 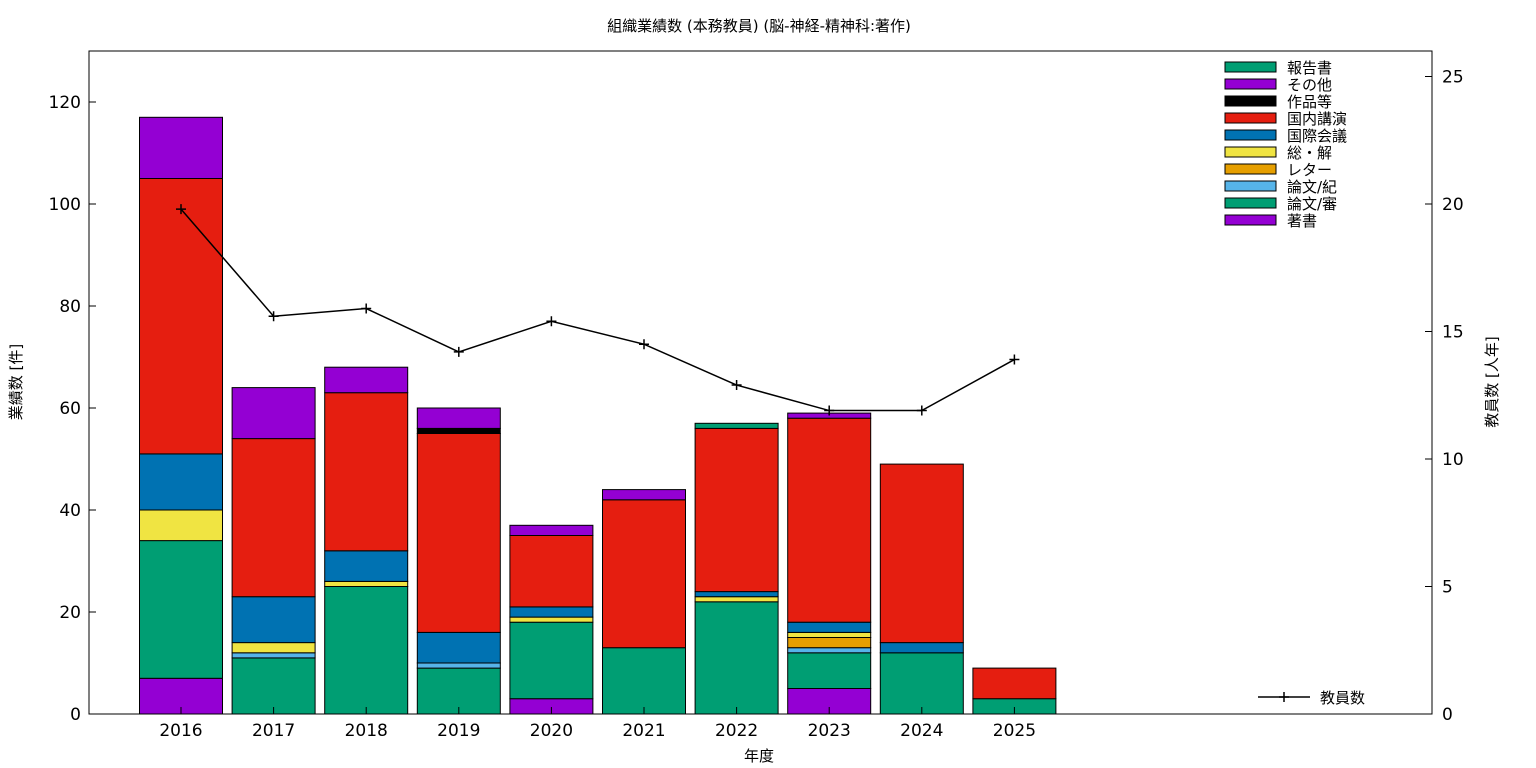 What do you see at coordinates (1309, 85) in the screenshot?
I see `legend-label-1: その他` at bounding box center [1309, 85].